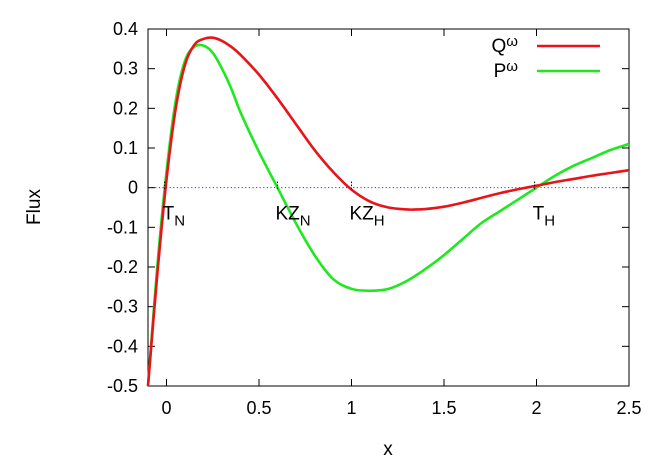 This screenshot has width=664, height=465. What do you see at coordinates (351, 408) in the screenshot?
I see `x-tick-label: 1` at bounding box center [351, 408].